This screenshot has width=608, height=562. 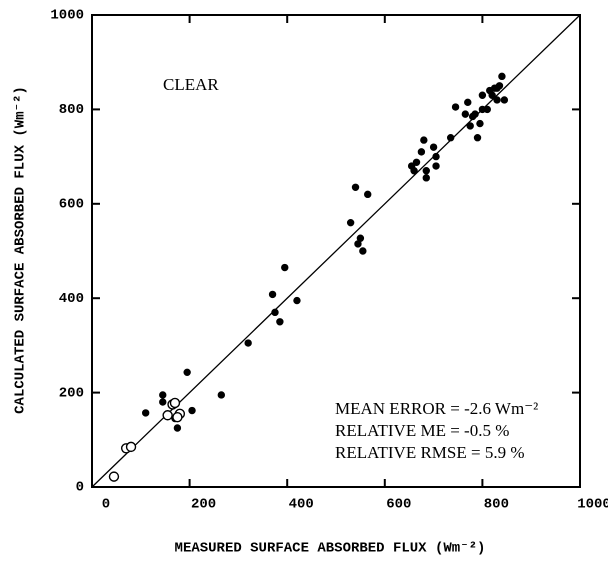 I want to click on y-axis-label: CALCULATED SURFACE ABSORBED FLUX (Wm⁻²), so click(x=21, y=250).